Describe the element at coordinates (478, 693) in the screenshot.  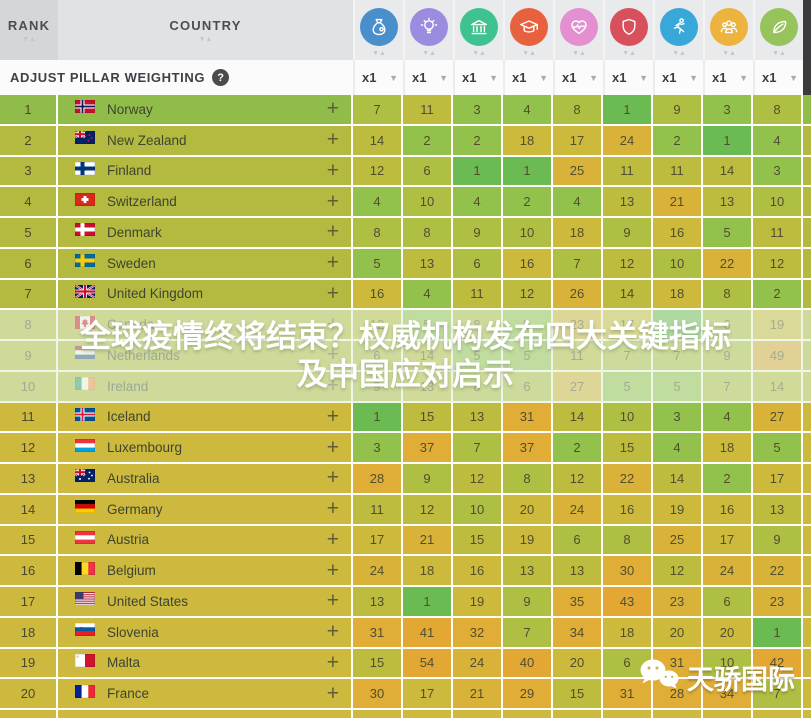
I see `pillar-rank-cell: 21` at that location.